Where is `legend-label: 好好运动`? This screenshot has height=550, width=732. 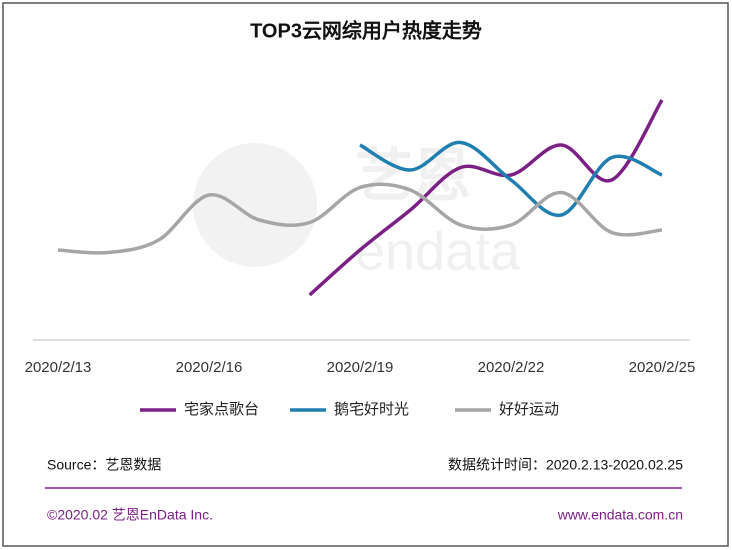
legend-label: 好好运动 is located at coordinates (529, 409).